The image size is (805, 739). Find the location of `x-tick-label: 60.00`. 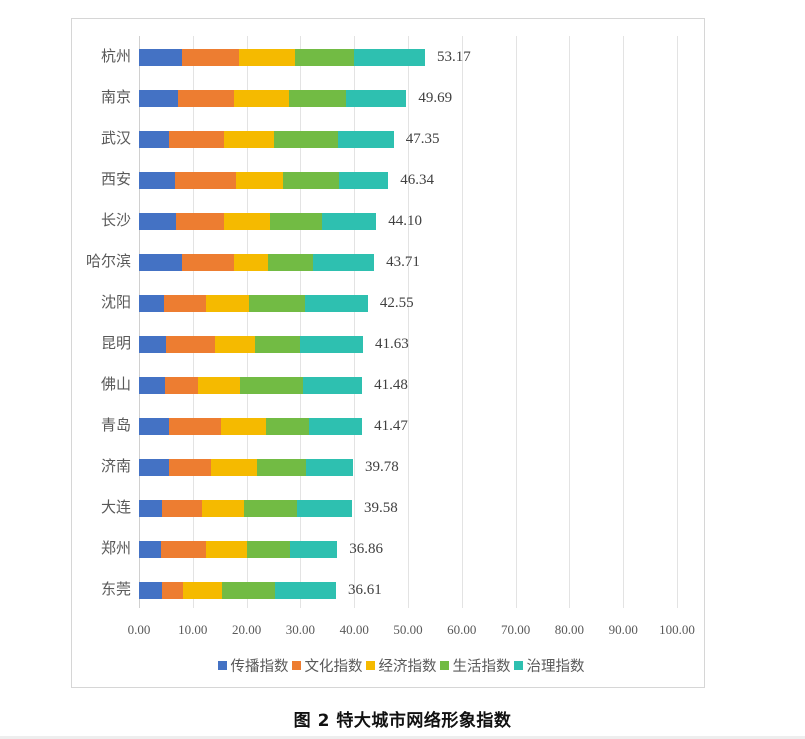

x-tick-label: 60.00 is located at coordinates (462, 629).